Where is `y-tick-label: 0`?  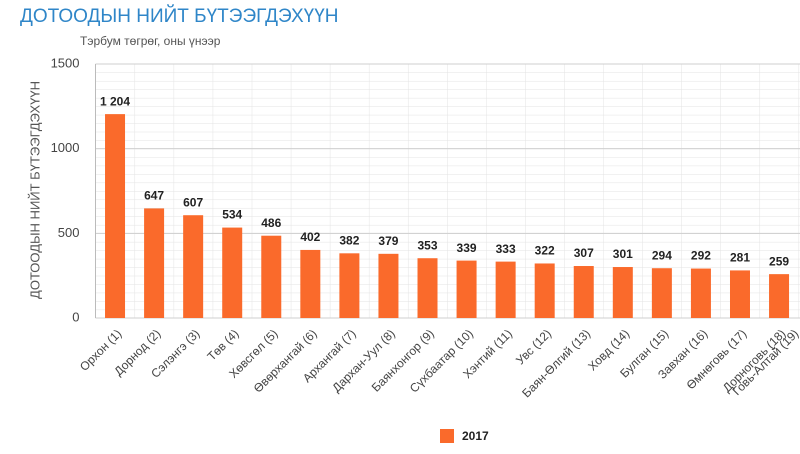
y-tick-label: 0 is located at coordinates (75, 316).